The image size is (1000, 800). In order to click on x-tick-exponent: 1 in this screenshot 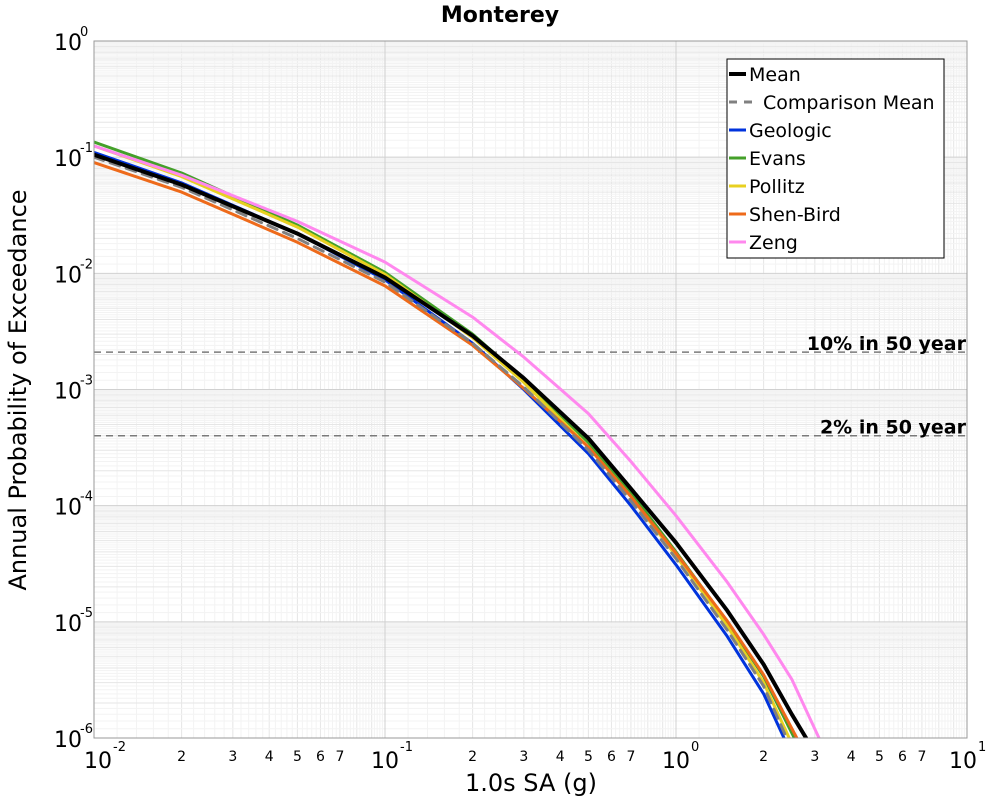, I will do `click(982, 747)`.